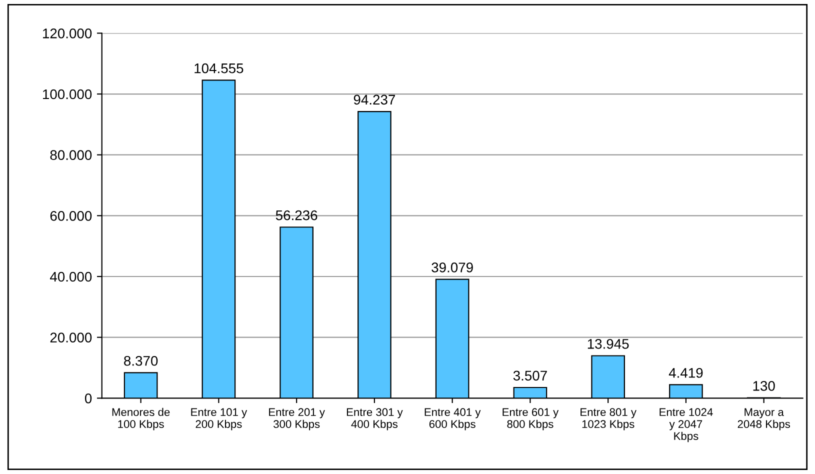 The height and width of the screenshot is (474, 815). What do you see at coordinates (67, 94) in the screenshot?
I see `y-tick-label: 100.000` at bounding box center [67, 94].